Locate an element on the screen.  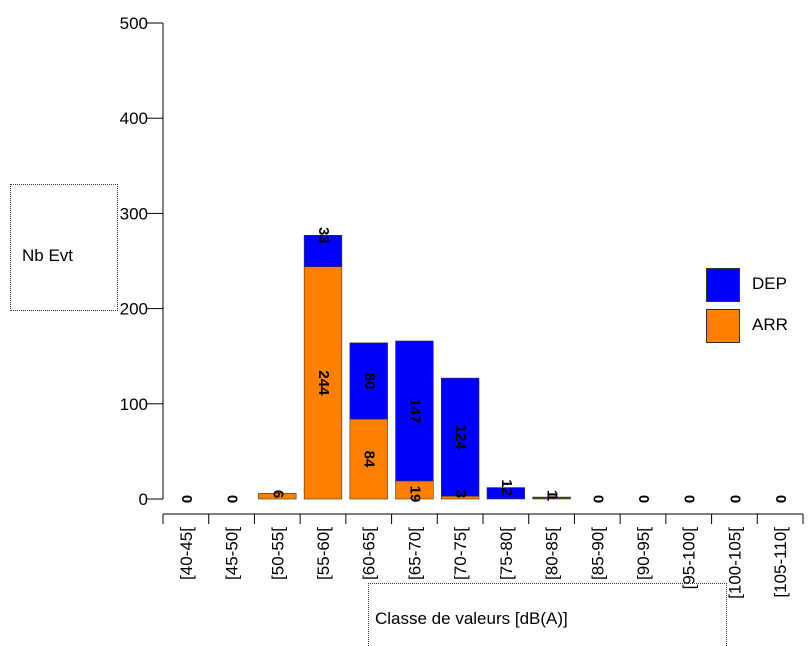
data-label-dep-8: 1 is located at coordinates (552, 497).